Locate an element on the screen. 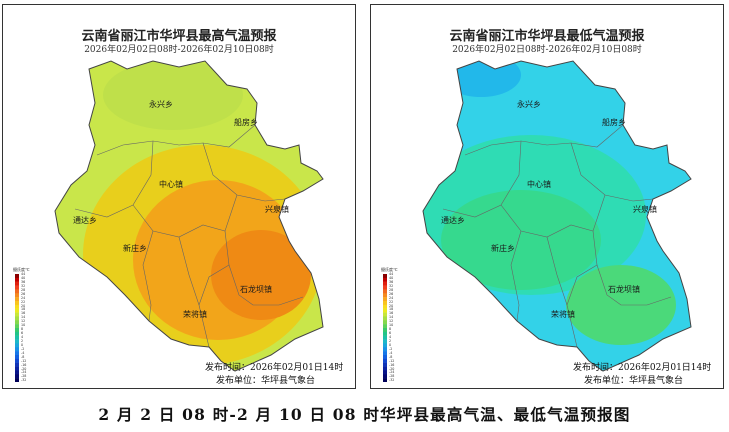 This screenshot has width=729, height=432. map-title: 云南省丽江市华坪县最低气温预报 is located at coordinates (547, 36).